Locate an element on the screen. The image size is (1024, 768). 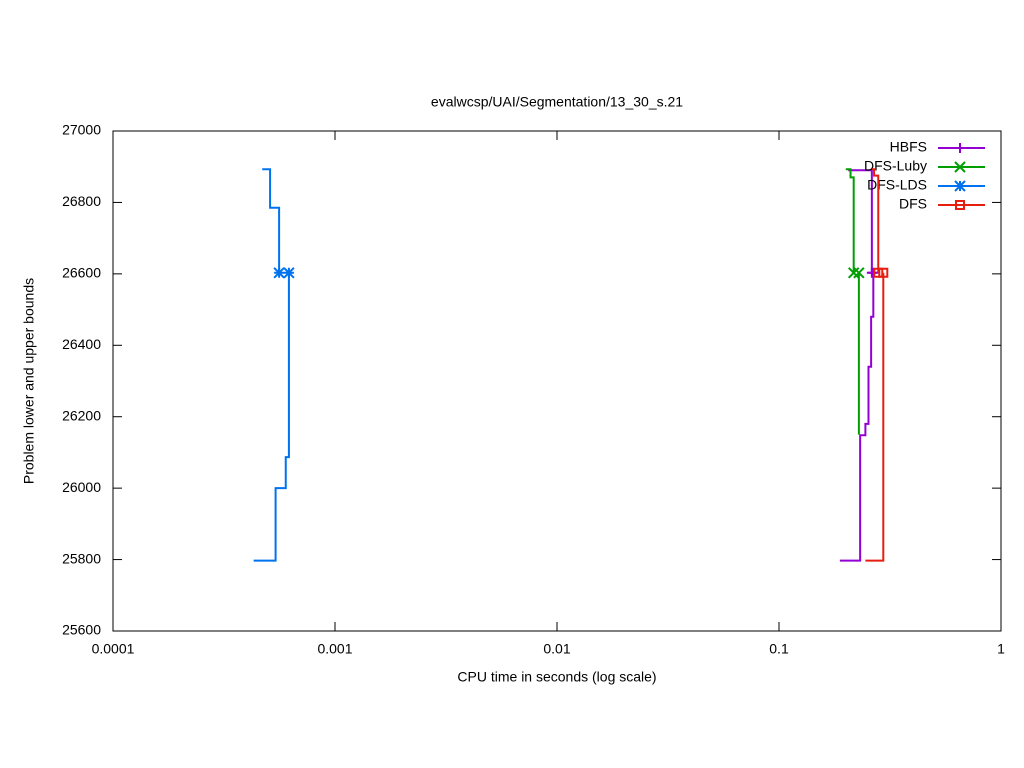
x-tick-label: 1 is located at coordinates (1001, 649).